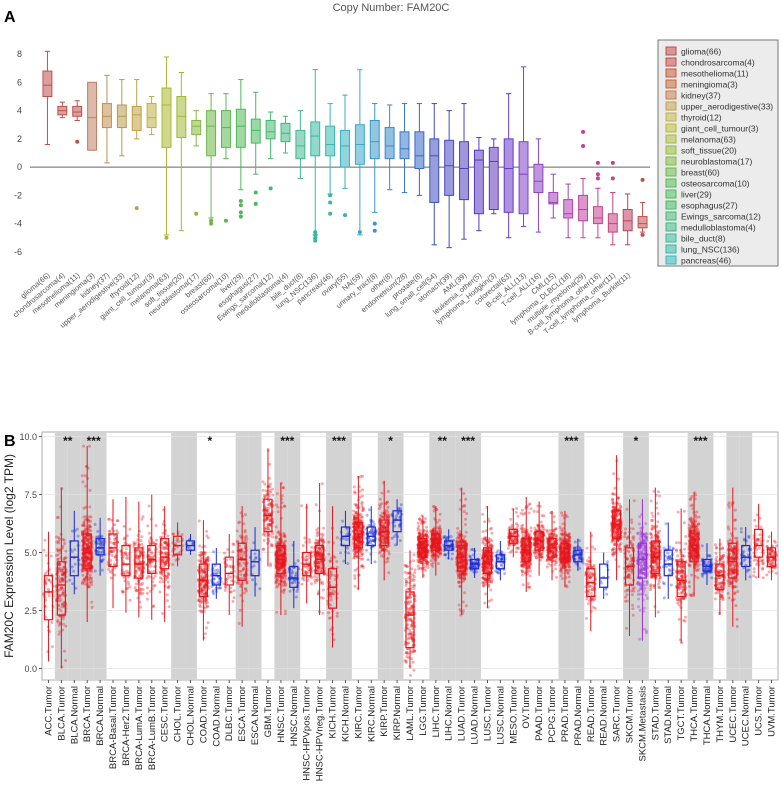 This screenshot has width=782, height=799. I want to click on legend-entry: upper_aerodigestive(33), so click(727, 107).